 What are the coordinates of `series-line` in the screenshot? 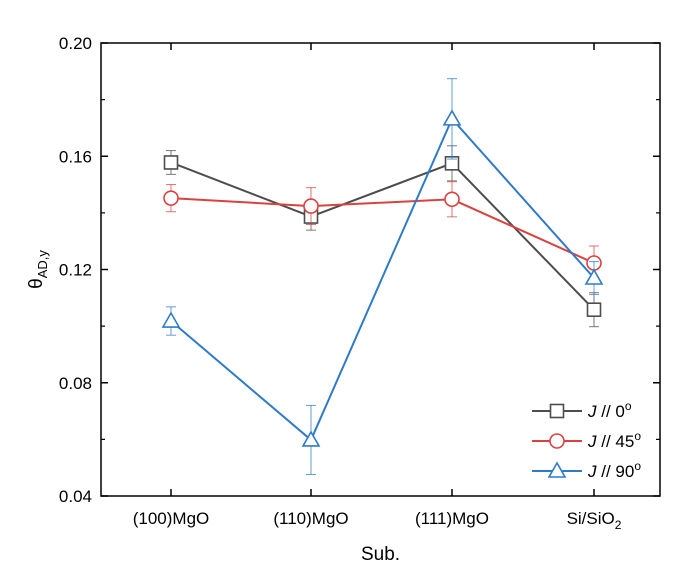 It's located at (382, 230).